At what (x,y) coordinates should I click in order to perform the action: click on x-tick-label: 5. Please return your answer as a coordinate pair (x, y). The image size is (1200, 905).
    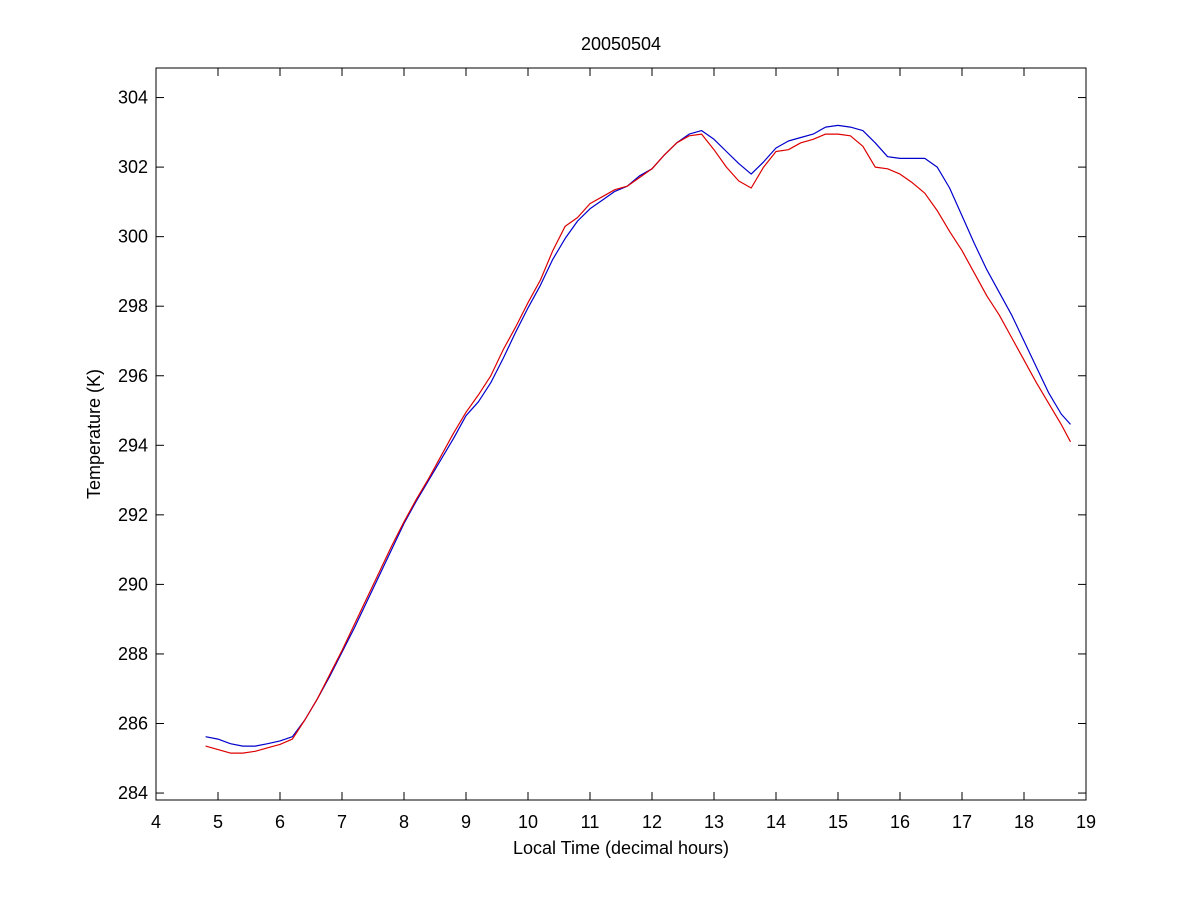
    Looking at the image, I should click on (218, 822).